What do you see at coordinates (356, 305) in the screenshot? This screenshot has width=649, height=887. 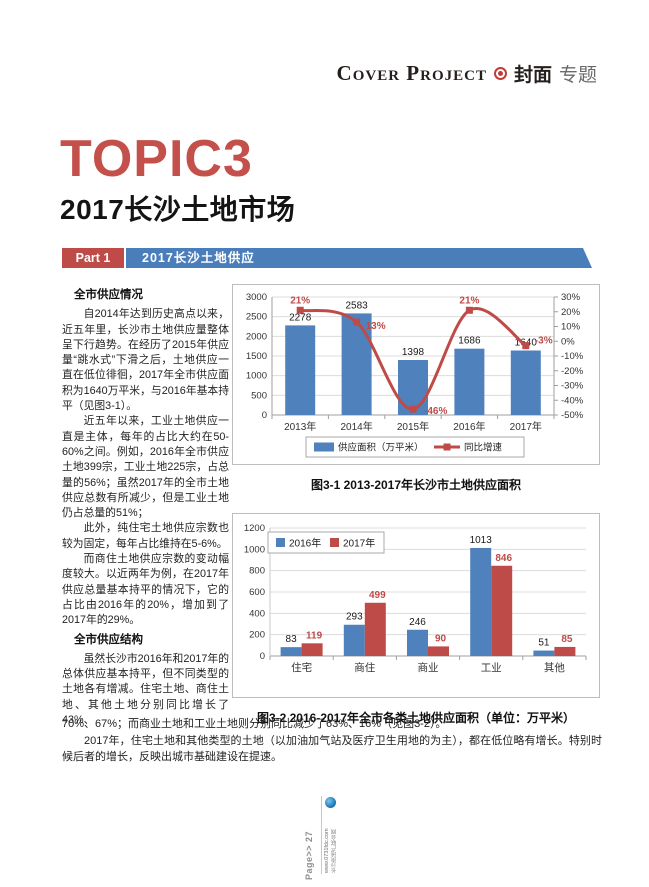 I see `svg-text: 2583` at bounding box center [356, 305].